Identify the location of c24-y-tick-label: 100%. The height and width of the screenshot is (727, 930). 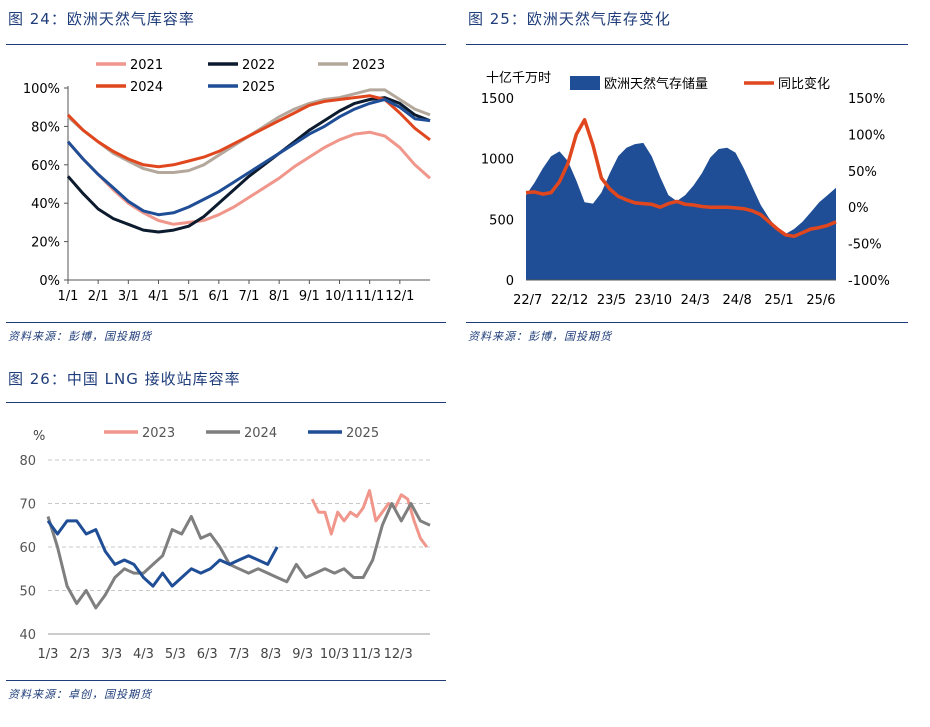
(41, 89).